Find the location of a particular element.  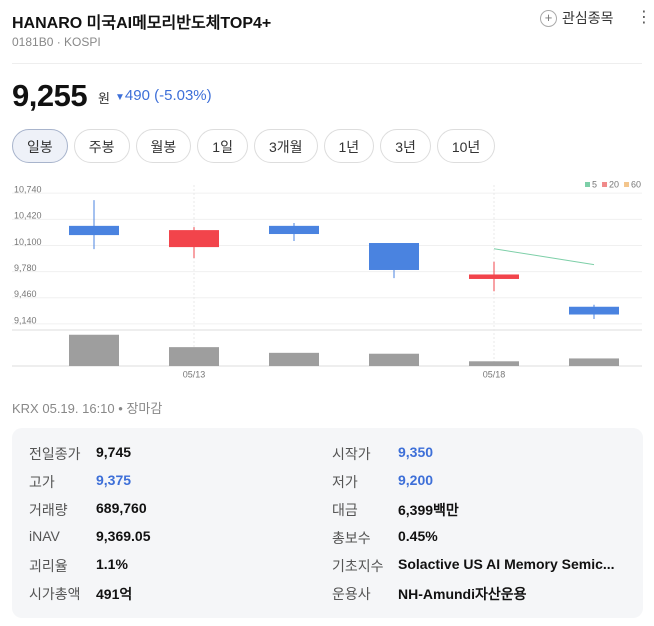

y-tick-label: 9,140 is located at coordinates (25, 320).